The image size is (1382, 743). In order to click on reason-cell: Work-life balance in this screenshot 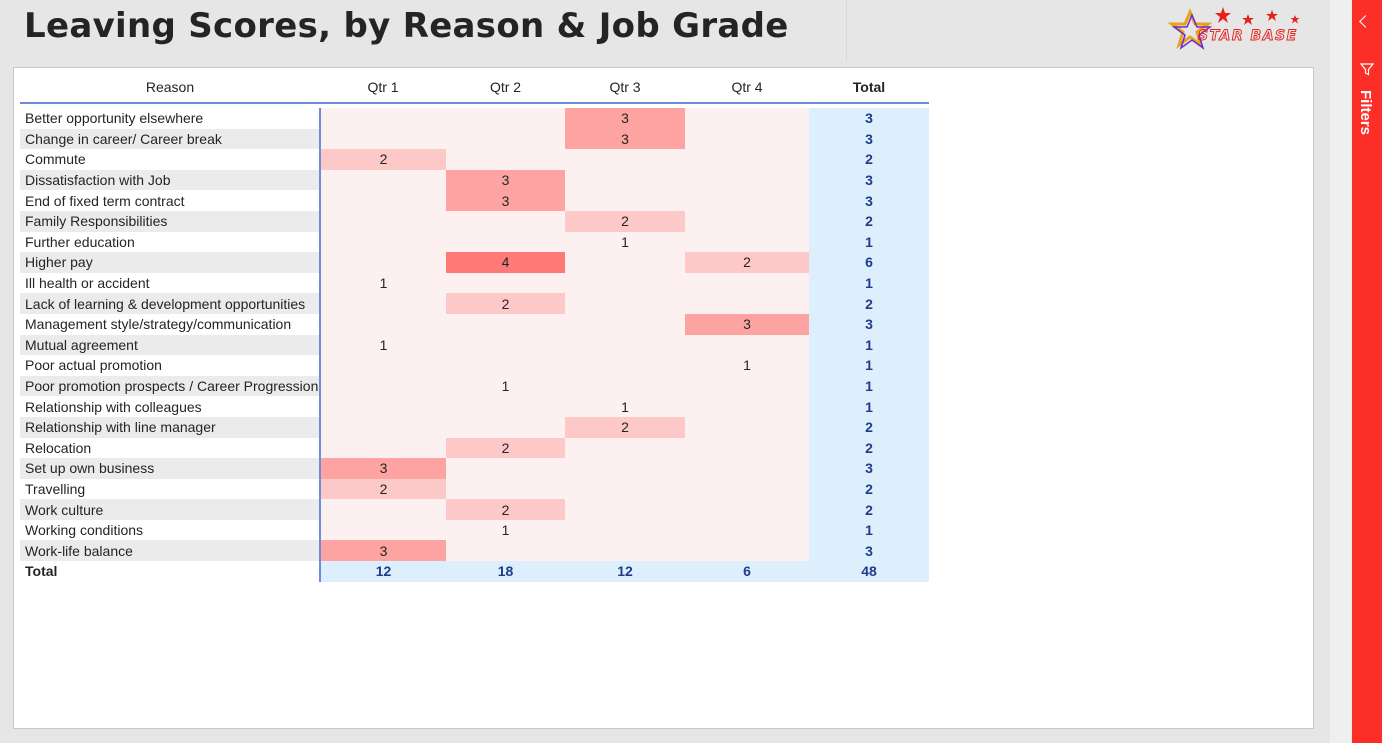, I will do `click(170, 551)`.